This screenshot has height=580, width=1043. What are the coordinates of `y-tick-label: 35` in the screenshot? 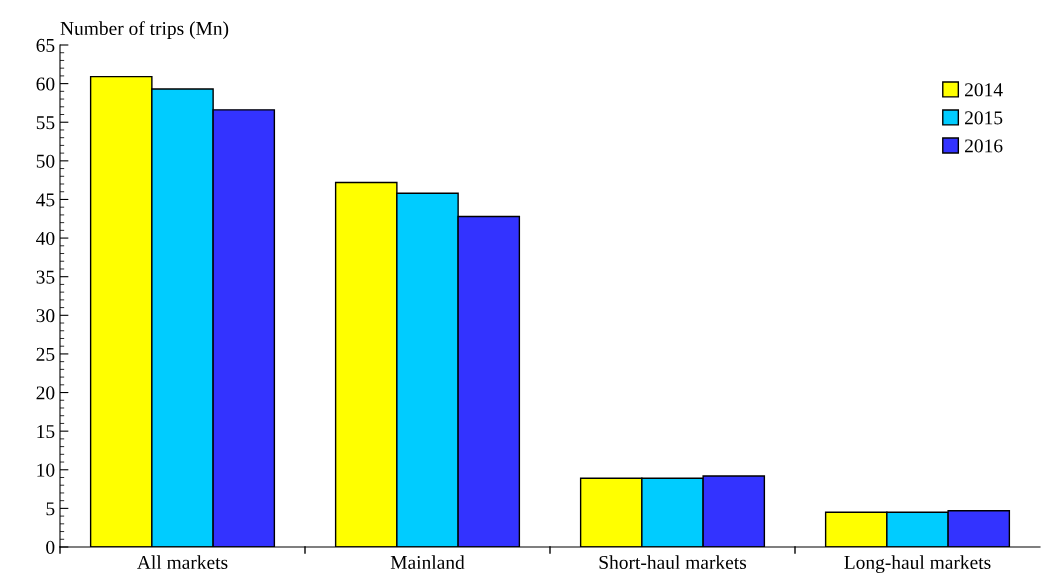 It's located at (45, 277).